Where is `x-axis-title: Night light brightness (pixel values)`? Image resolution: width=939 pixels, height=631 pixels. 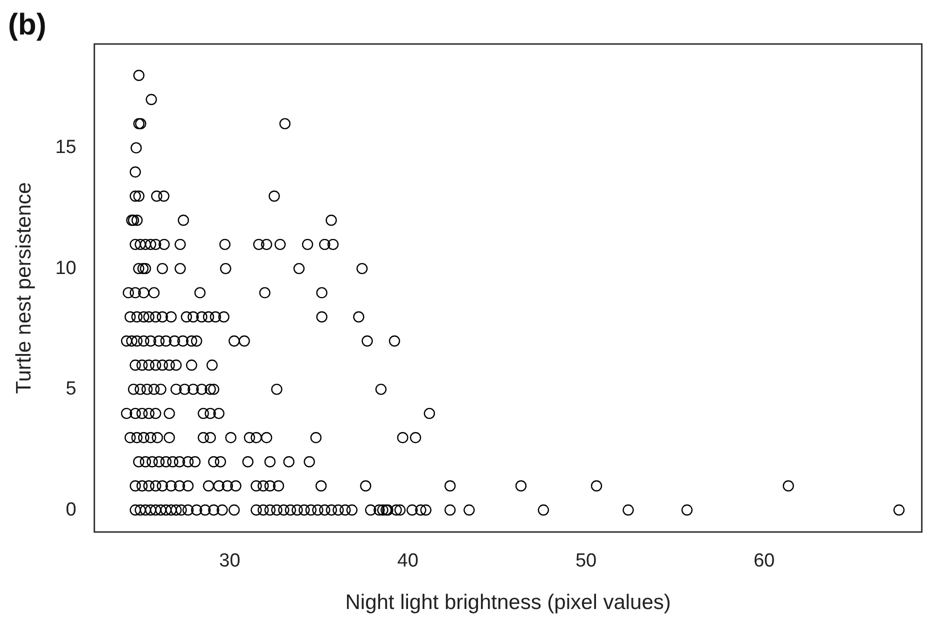 x-axis-title: Night light brightness (pixel values) is located at coordinates (508, 602).